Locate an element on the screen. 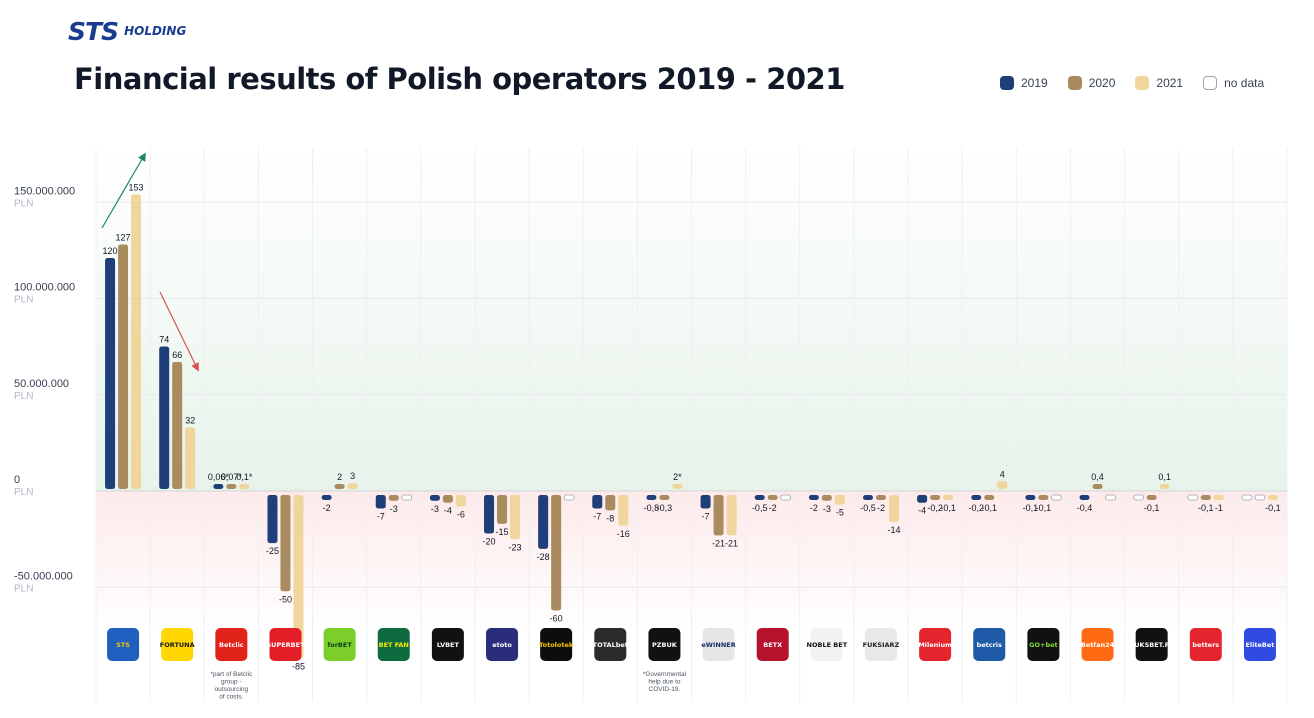 This screenshot has width=1314, height=718. bar-value-label: -5 is located at coordinates (840, 513).